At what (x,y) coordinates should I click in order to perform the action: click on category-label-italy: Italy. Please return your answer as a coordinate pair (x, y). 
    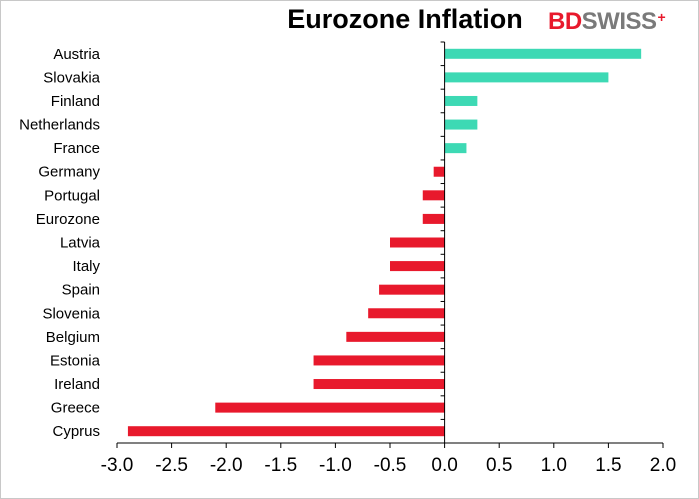
    Looking at the image, I should click on (86, 266).